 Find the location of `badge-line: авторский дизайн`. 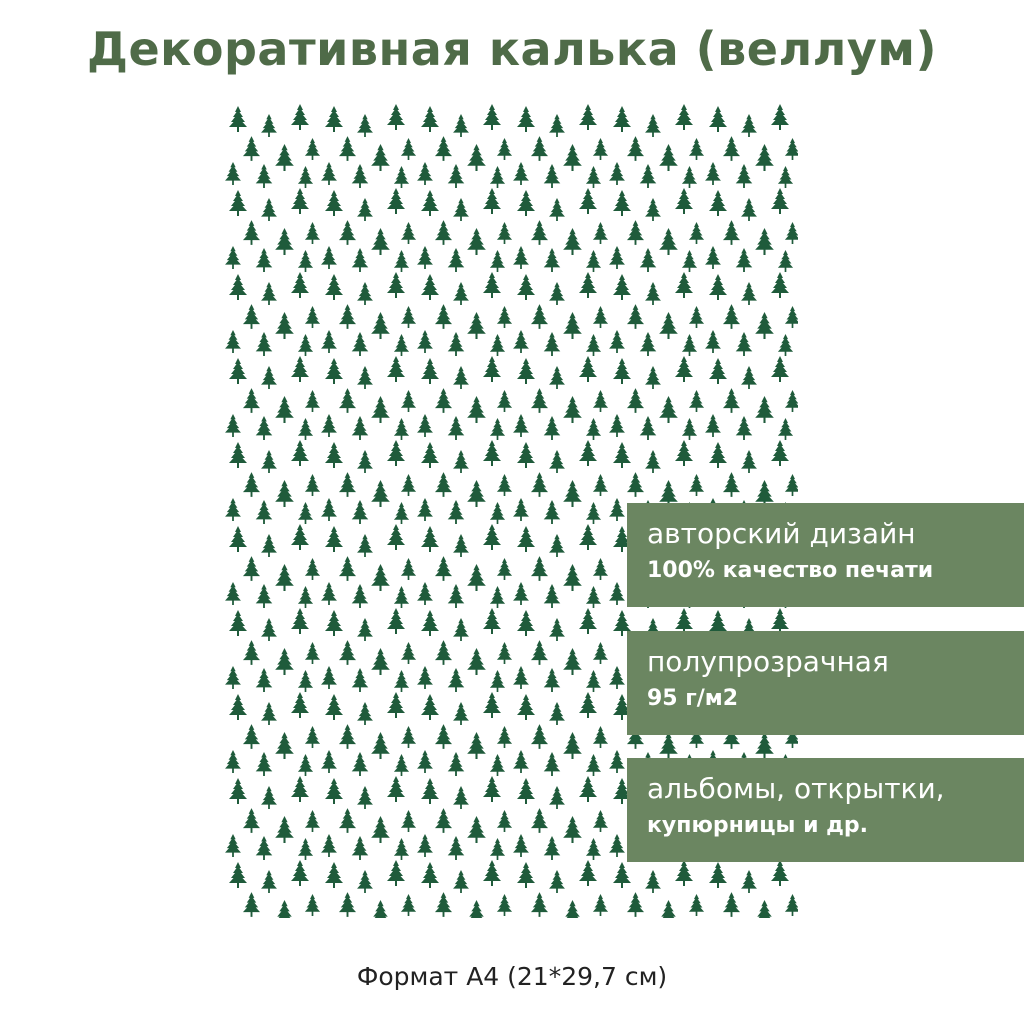

badge-line: авторский дизайн is located at coordinates (781, 533).